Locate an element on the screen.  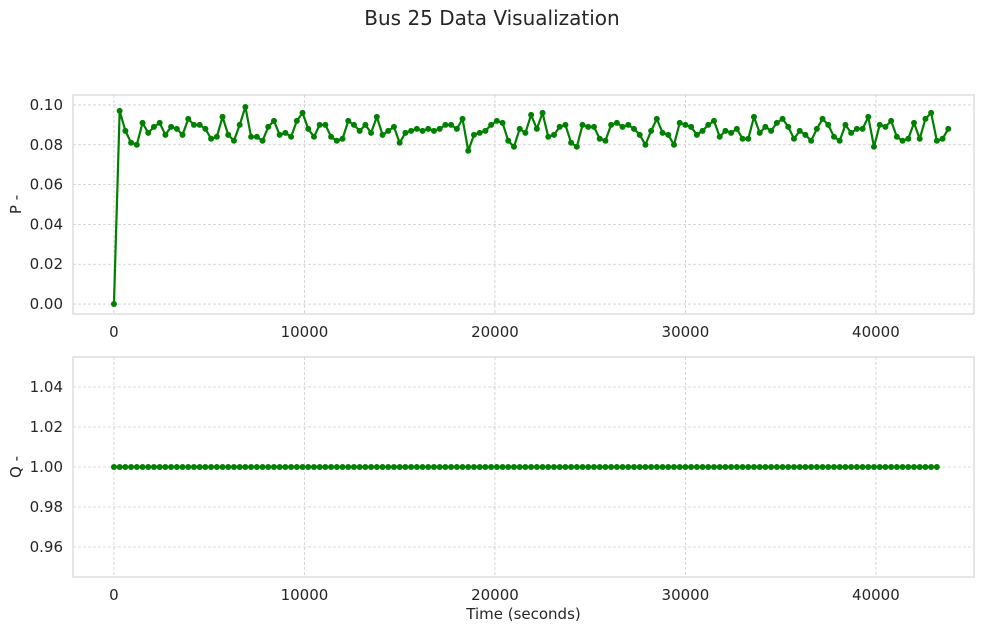
x-tick-label: 10000 is located at coordinates (305, 595).